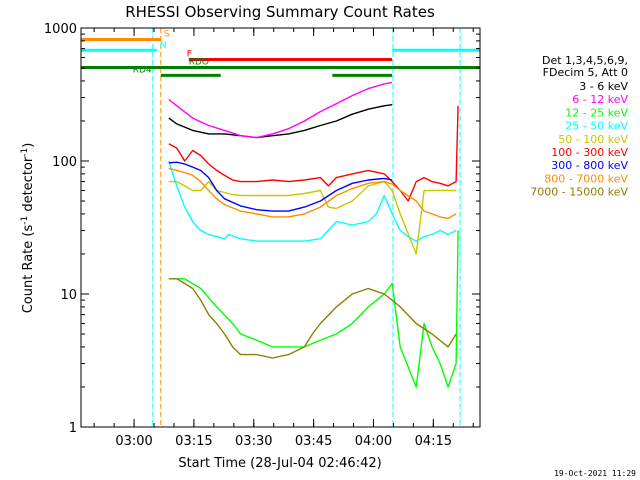 The height and width of the screenshot is (480, 640). I want to click on y-axis-label: Count Rate (s-1 detector-1), so click(28, 228).